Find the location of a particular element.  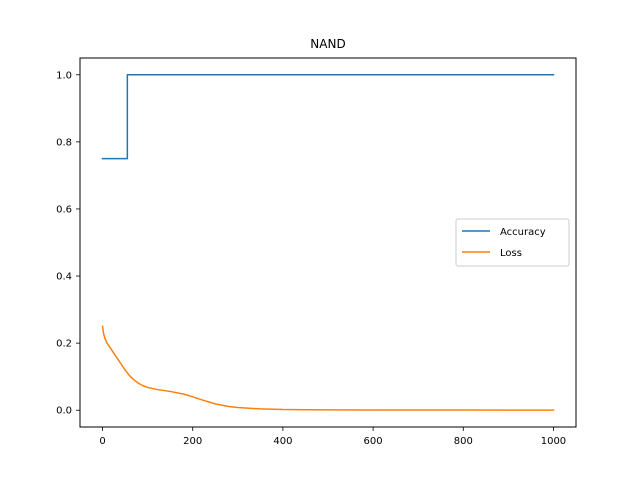

series-line-loss is located at coordinates (328, 368).